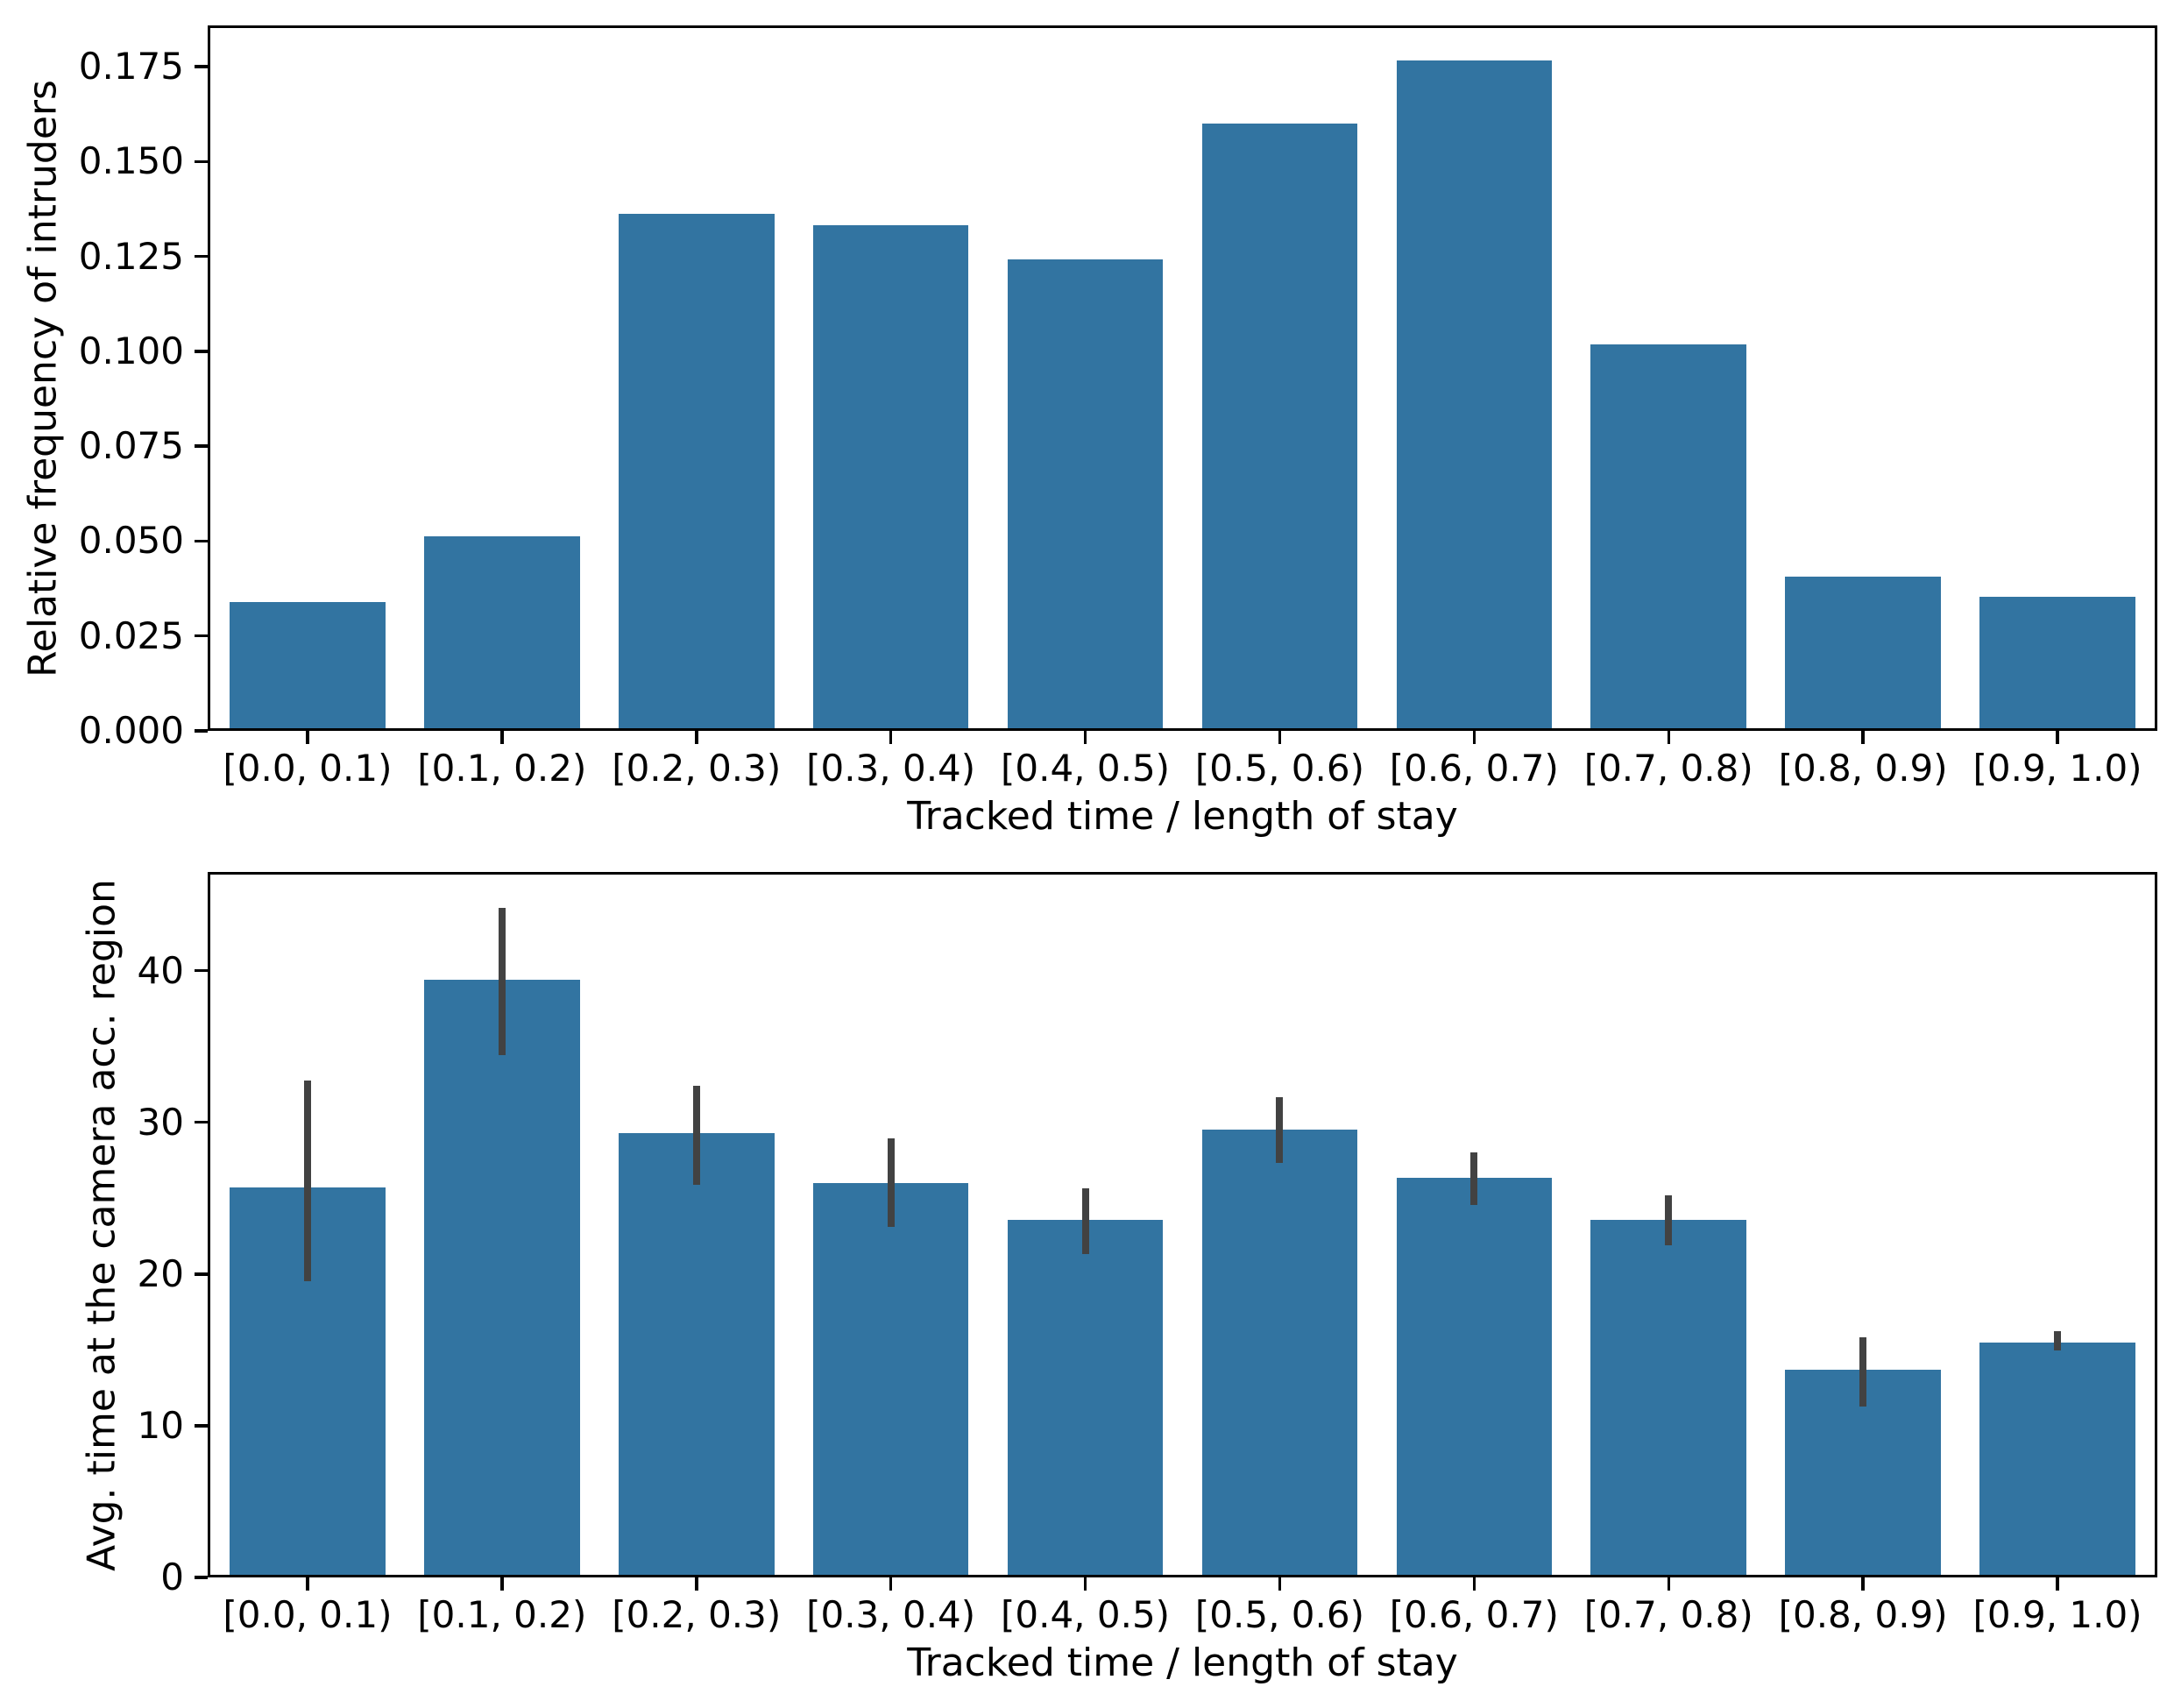  I want to click on y-tick-label: 0.100, so click(131, 350).